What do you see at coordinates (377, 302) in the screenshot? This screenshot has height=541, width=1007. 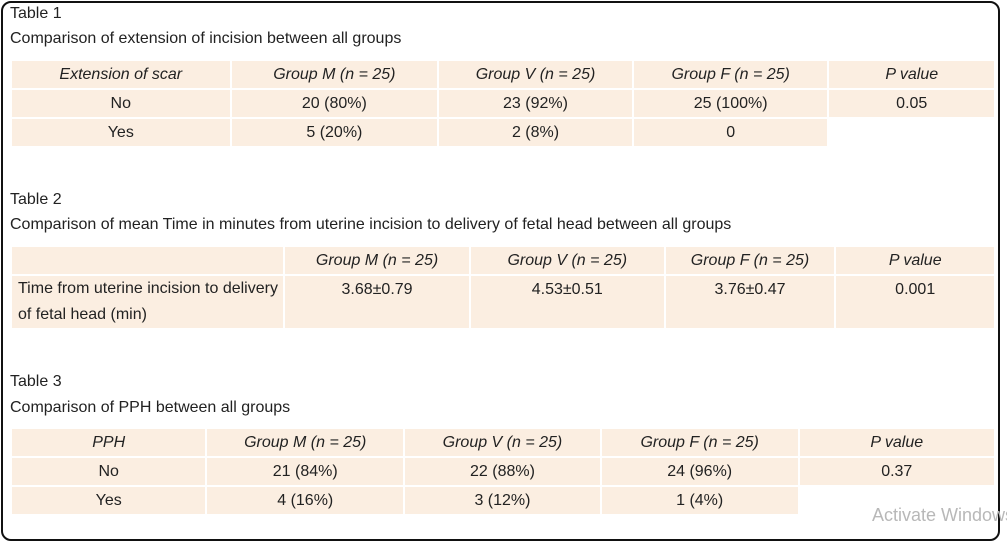 I see `table-cell: 3.68±0.79` at bounding box center [377, 302].